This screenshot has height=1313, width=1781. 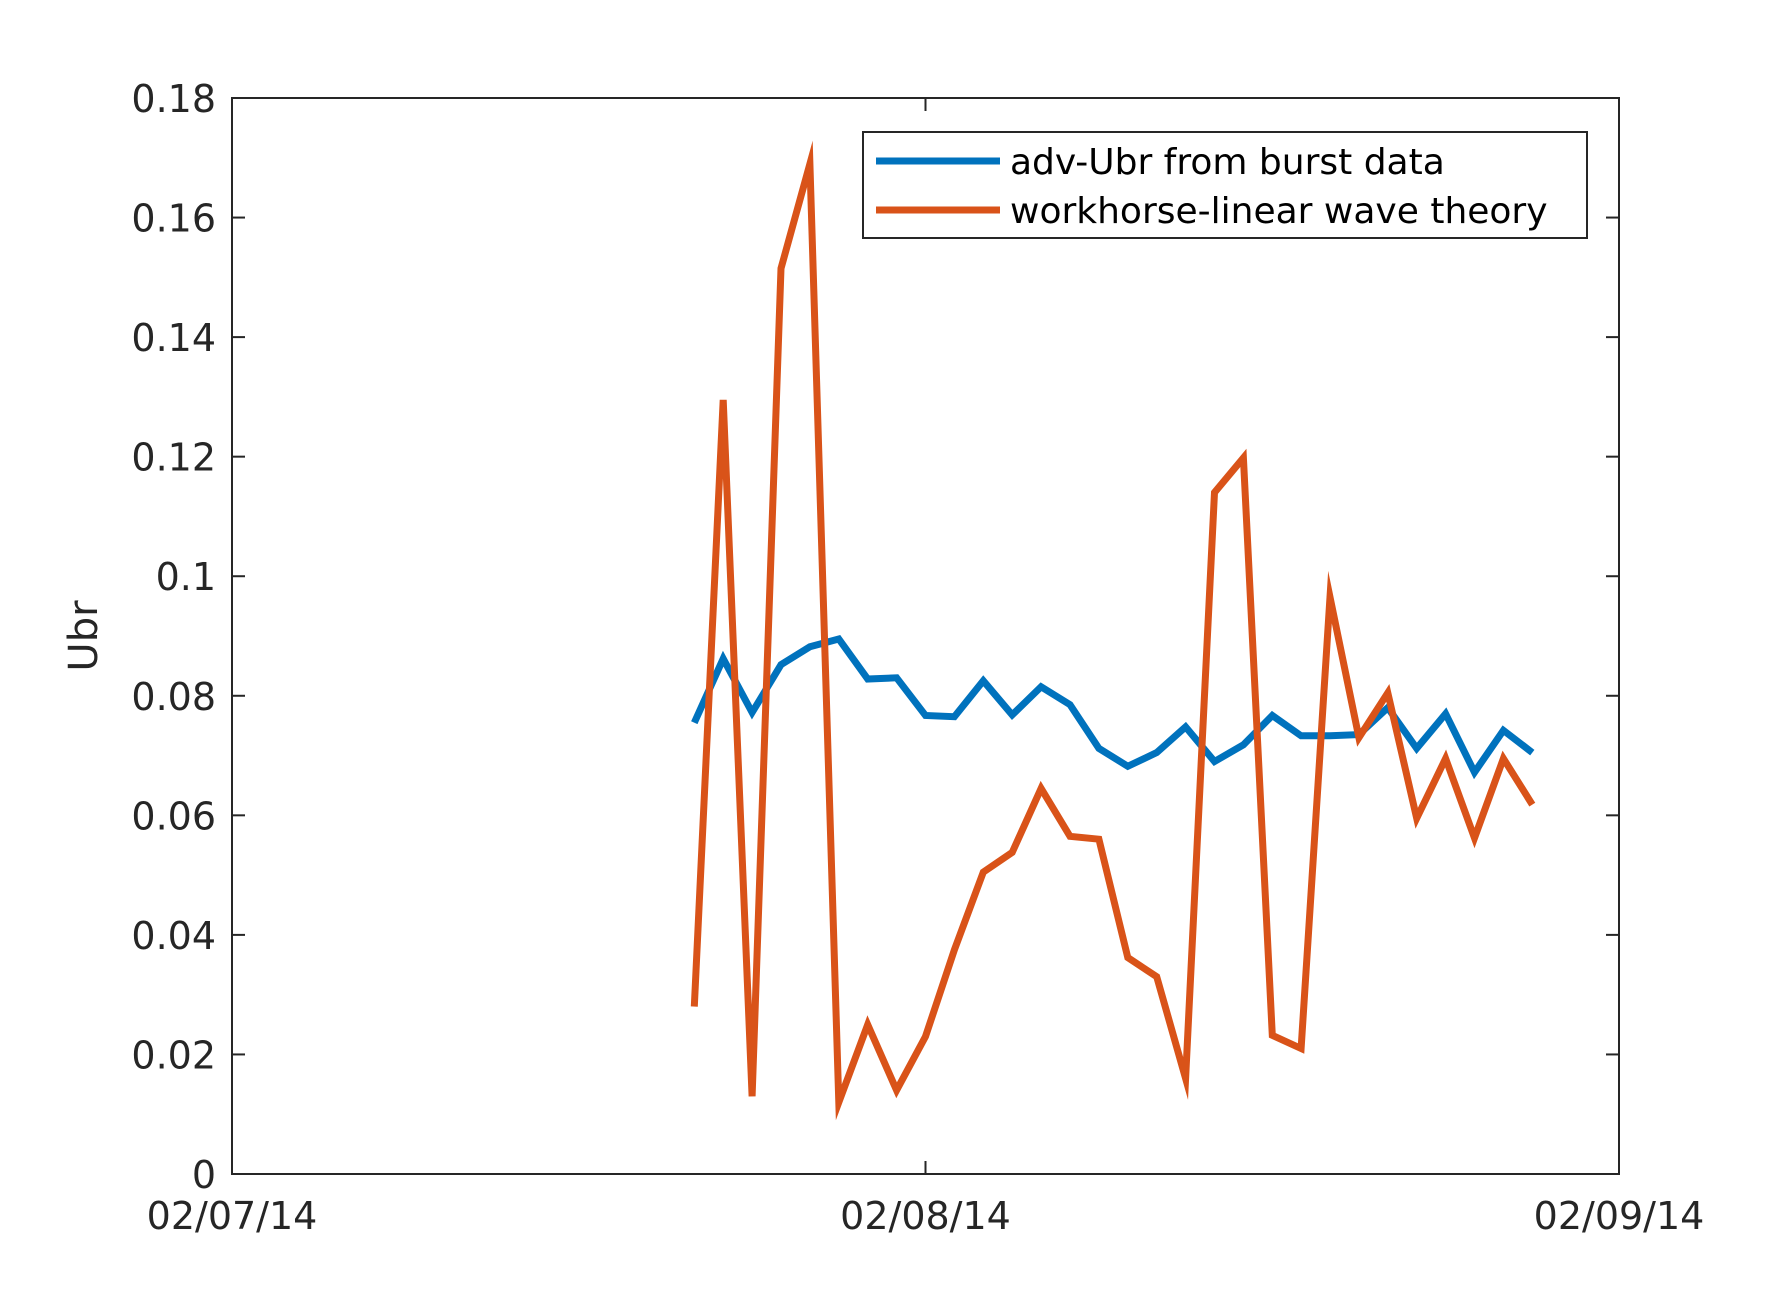 What do you see at coordinates (173, 936) in the screenshot?
I see `y-tick-label: 0.04` at bounding box center [173, 936].